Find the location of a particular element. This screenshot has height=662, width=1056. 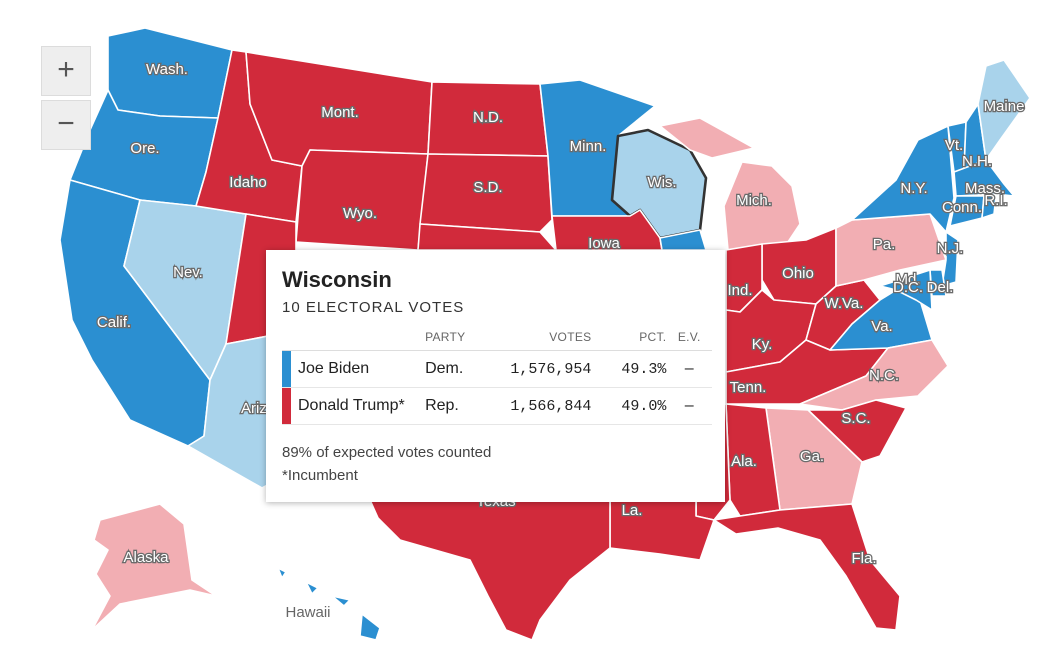

state-north-carolina is located at coordinates (874, 375).